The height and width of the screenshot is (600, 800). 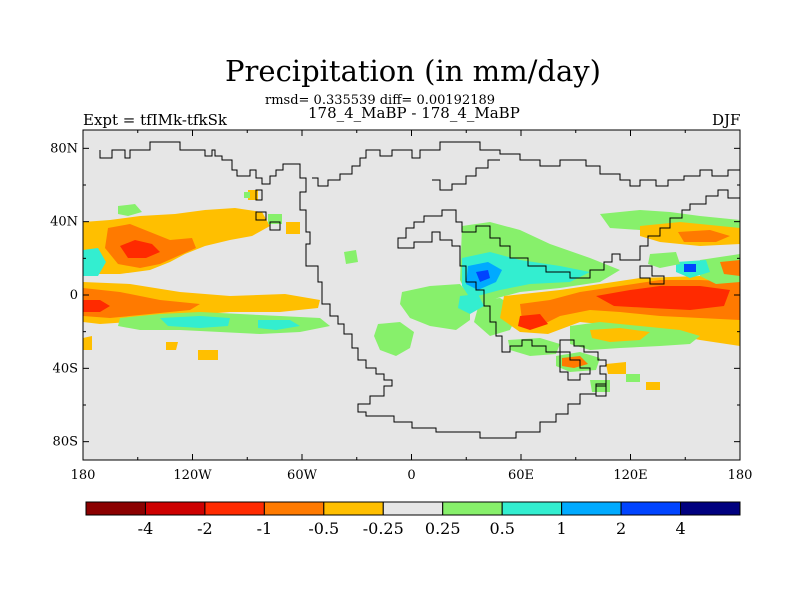 What do you see at coordinates (630, 475) in the screenshot?
I see `lon-tick-label: 120E` at bounding box center [630, 475].